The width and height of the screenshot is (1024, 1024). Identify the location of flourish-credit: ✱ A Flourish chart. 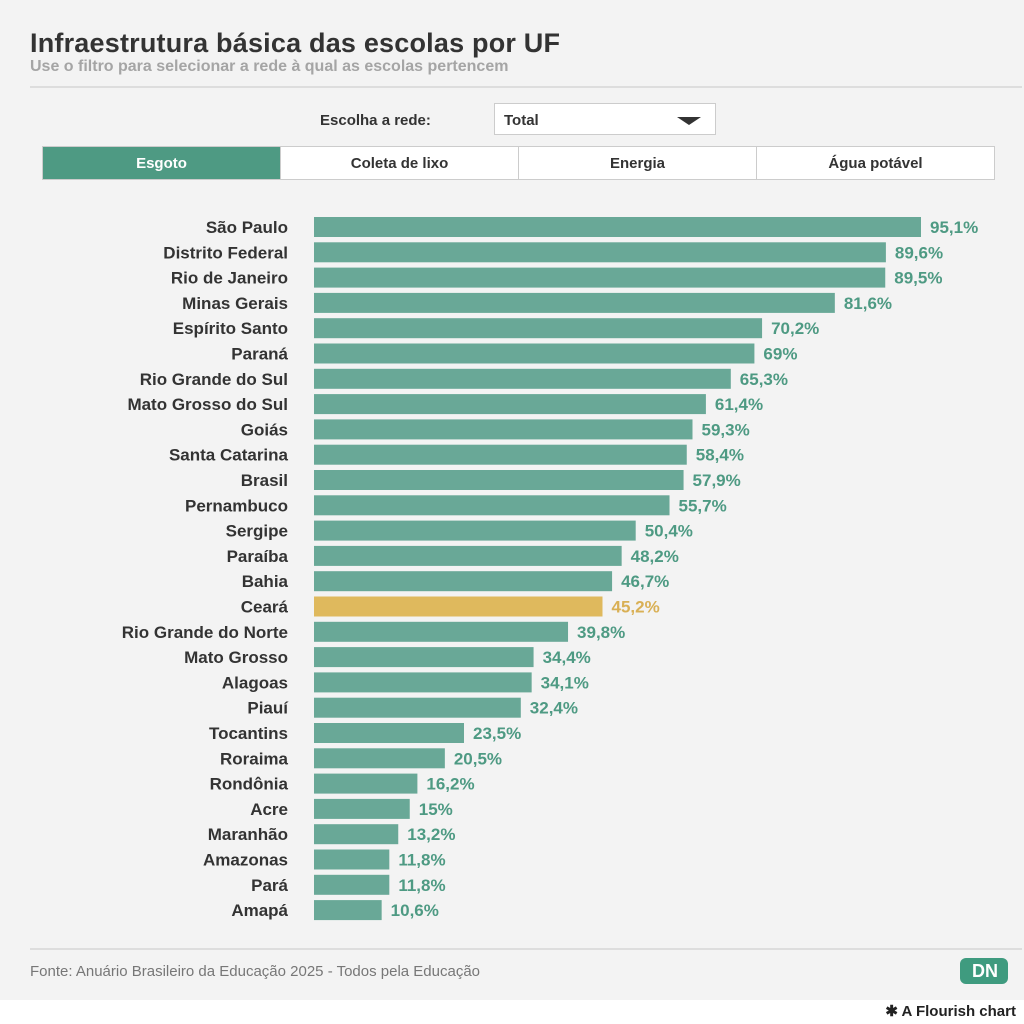
(950, 1011).